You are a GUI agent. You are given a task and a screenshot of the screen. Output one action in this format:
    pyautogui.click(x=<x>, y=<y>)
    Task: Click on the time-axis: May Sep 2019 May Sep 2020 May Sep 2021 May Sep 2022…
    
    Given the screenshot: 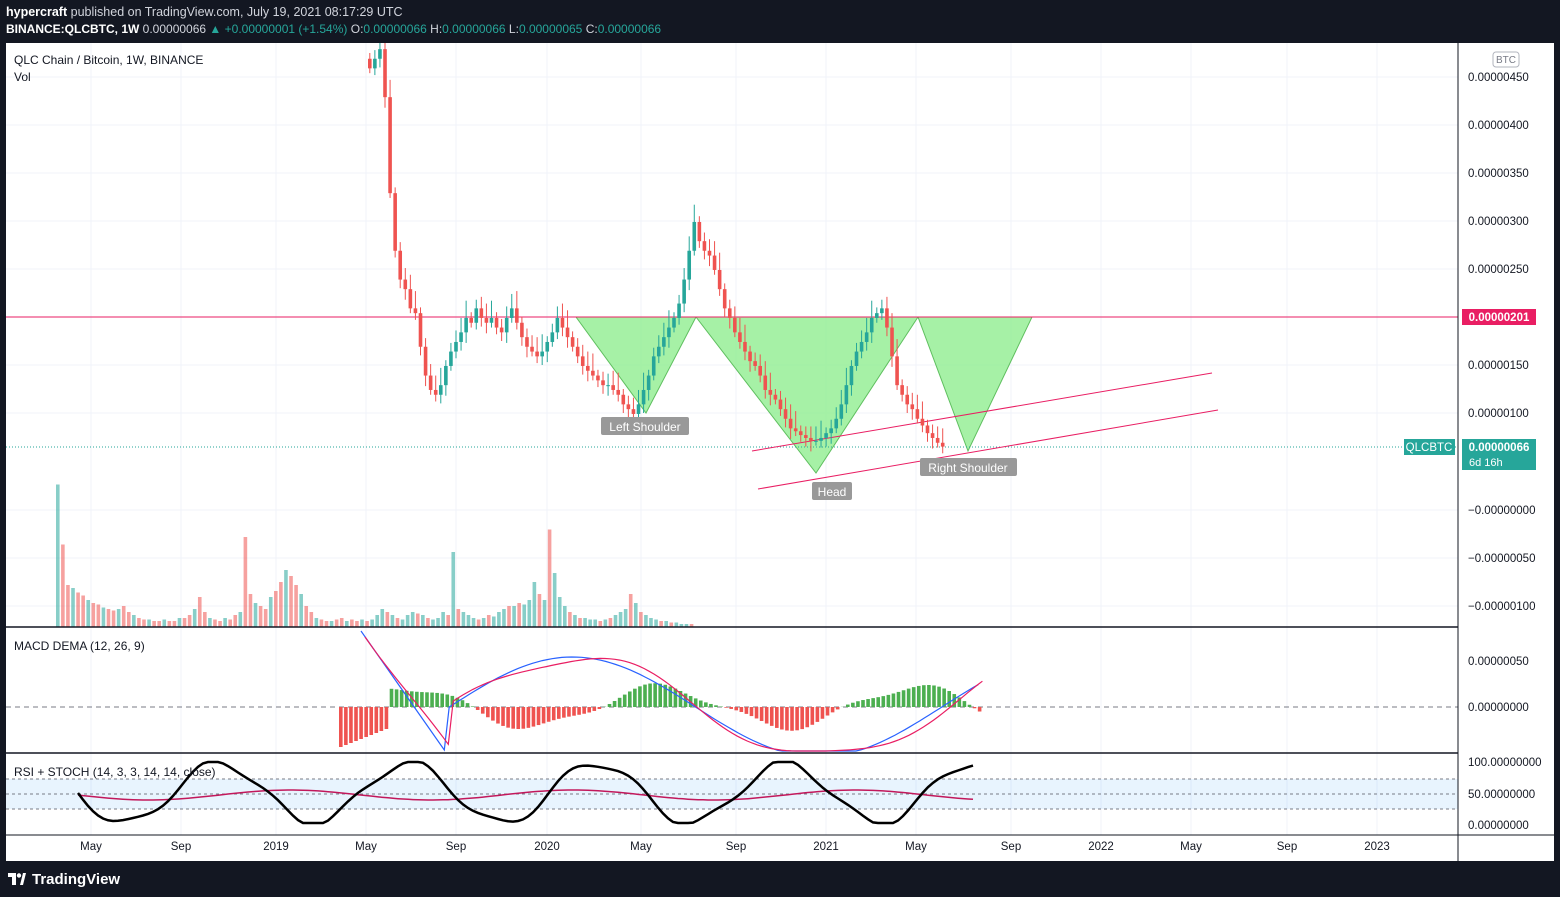 What is the action you would take?
    pyautogui.click(x=735, y=847)
    